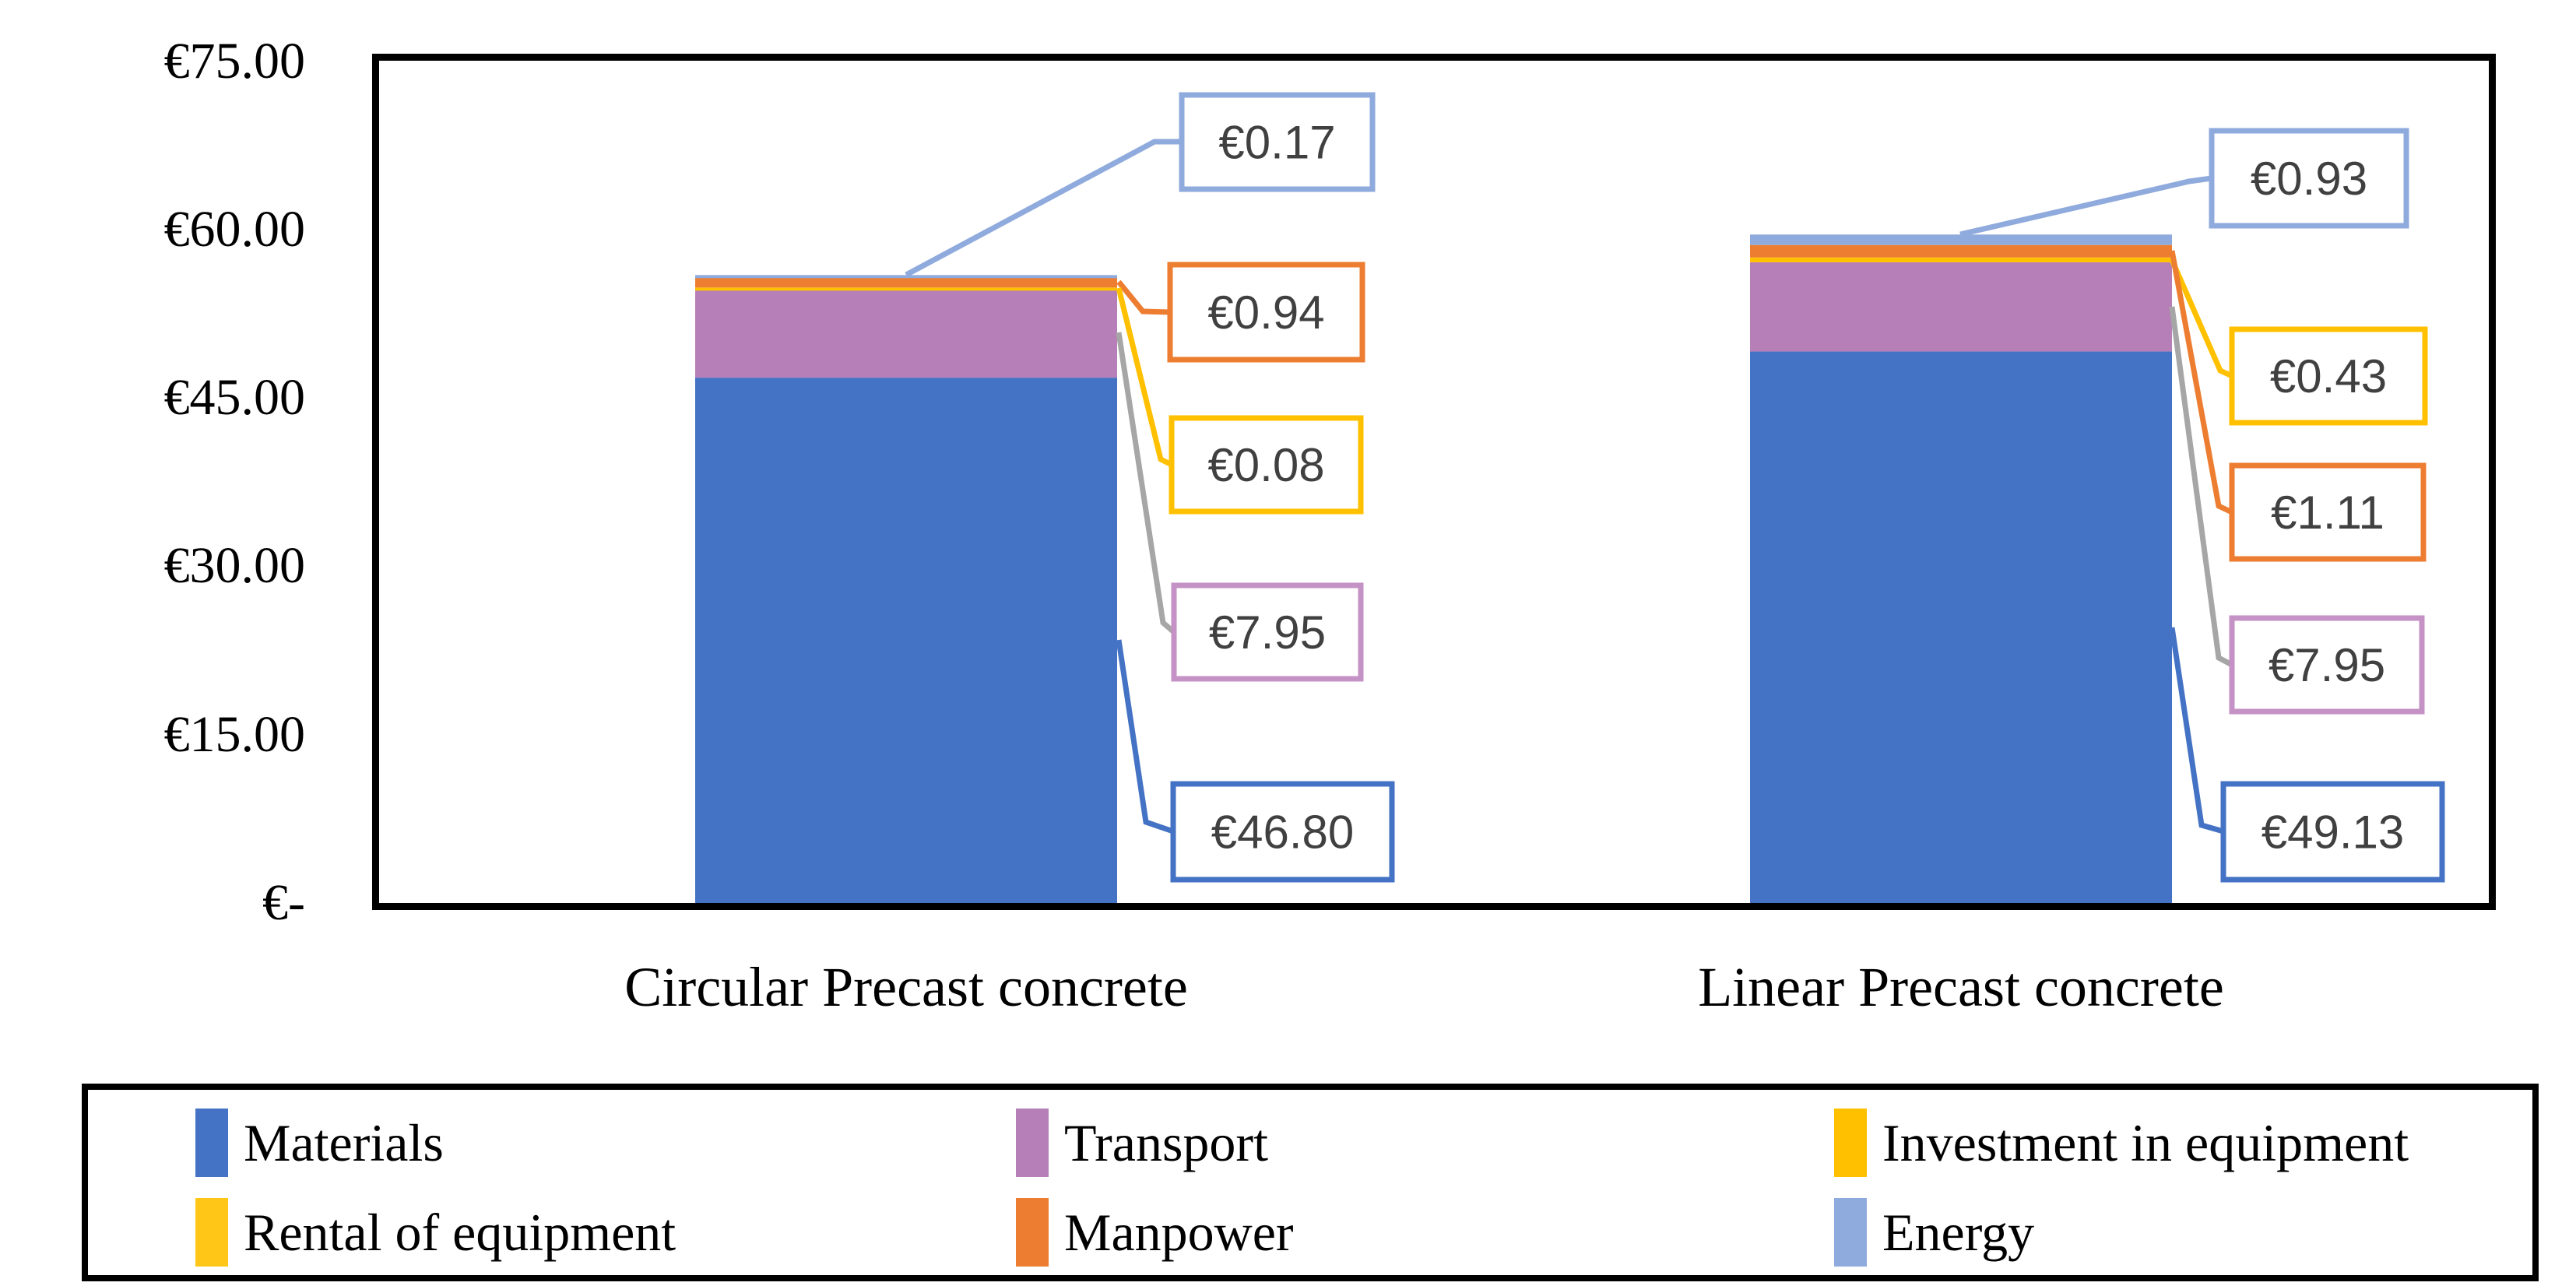  I want to click on y-tick-label: €30.00, so click(235, 566).